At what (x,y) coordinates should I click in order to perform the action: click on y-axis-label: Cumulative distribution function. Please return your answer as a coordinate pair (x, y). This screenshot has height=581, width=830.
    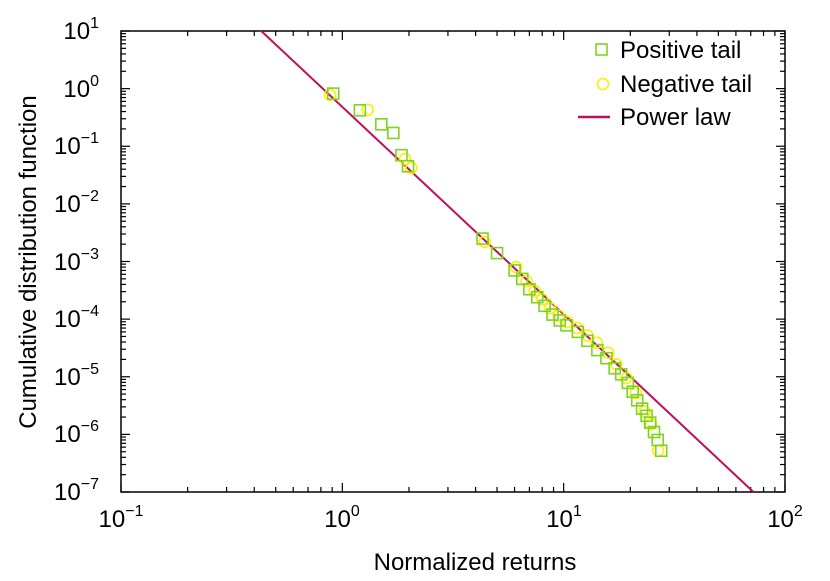
    Looking at the image, I should click on (28, 262).